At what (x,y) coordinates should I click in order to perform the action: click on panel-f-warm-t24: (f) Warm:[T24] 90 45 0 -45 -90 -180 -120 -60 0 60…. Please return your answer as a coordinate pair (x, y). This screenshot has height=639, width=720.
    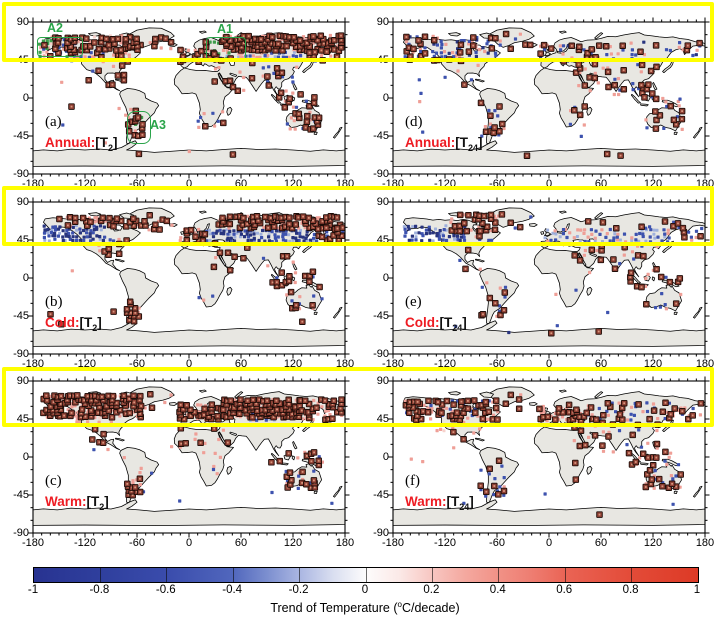
    Looking at the image, I should click on (543, 462).